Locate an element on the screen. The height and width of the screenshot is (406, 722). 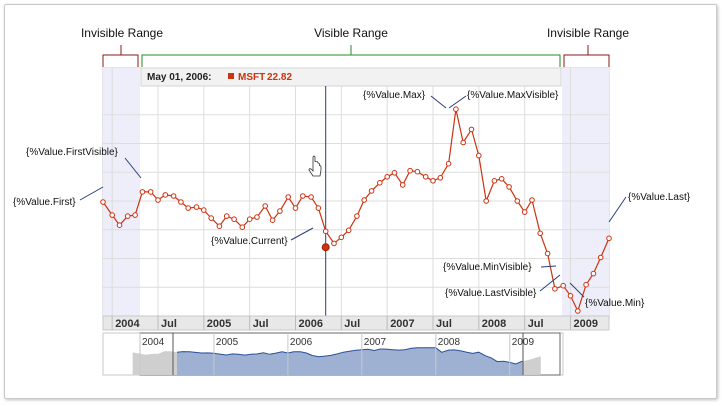
leader-value-last is located at coordinates (617, 209).